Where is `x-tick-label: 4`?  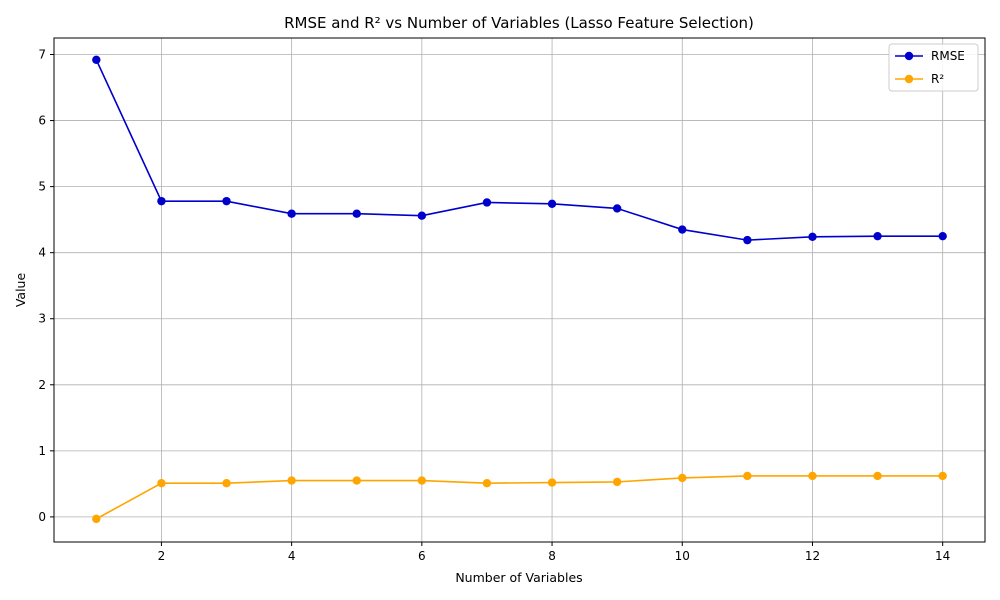
x-tick-label: 4 is located at coordinates (292, 556).